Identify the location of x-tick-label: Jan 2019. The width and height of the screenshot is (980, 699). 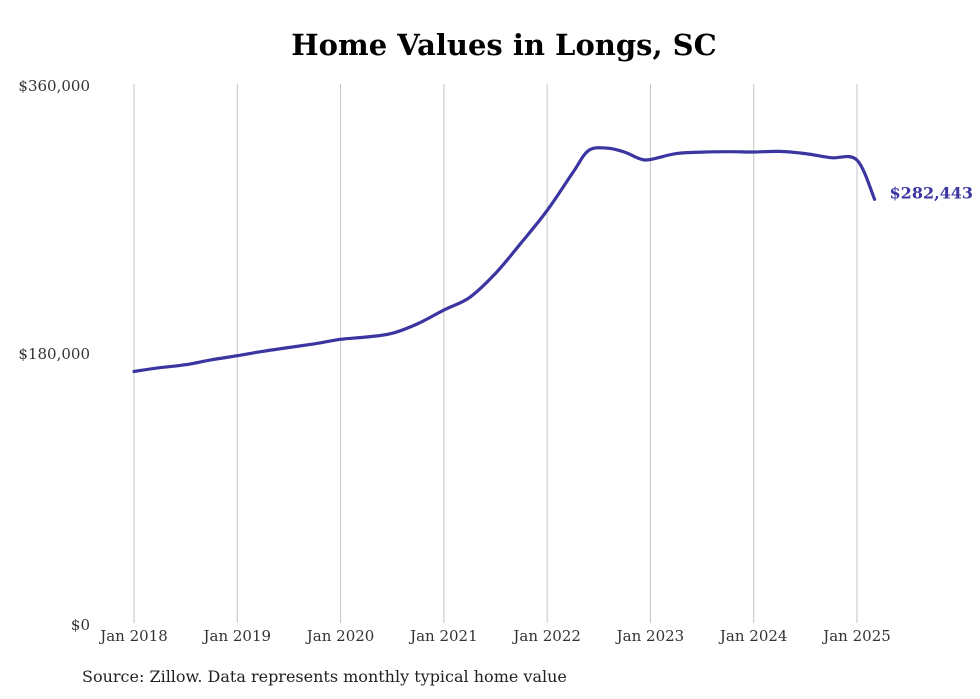
(237, 636).